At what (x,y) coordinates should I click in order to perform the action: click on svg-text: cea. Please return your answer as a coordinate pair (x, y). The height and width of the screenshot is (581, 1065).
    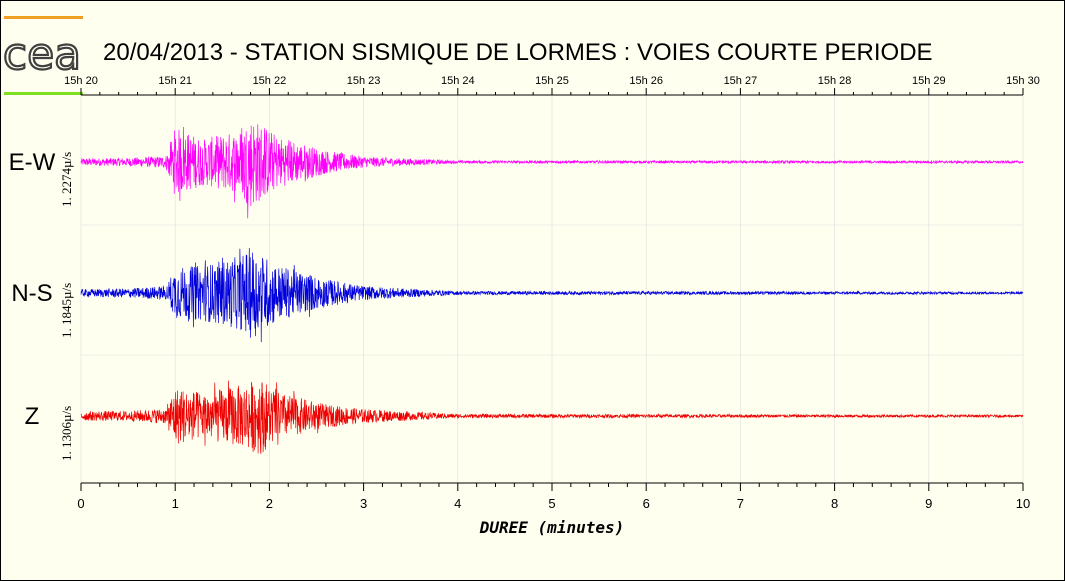
    Looking at the image, I should click on (42, 54).